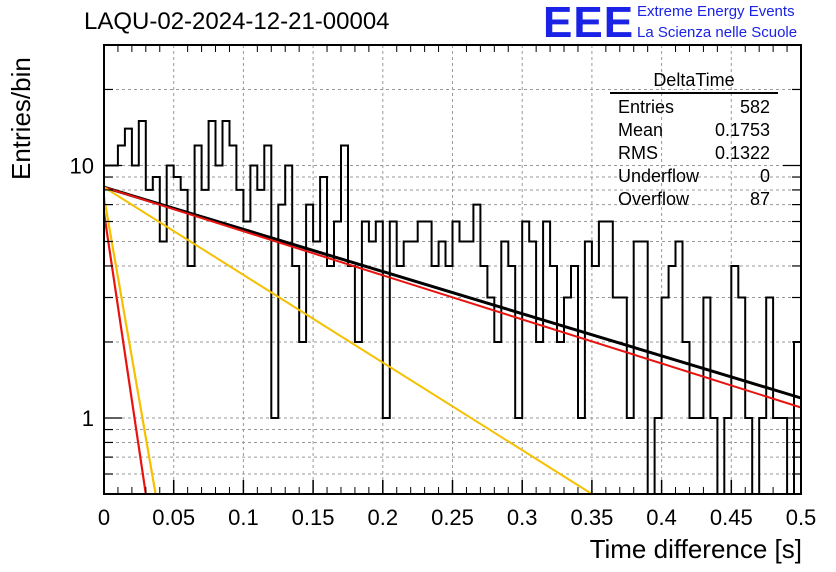 The height and width of the screenshot is (572, 836). What do you see at coordinates (742, 130) in the screenshot?
I see `stats-value: 0.1753` at bounding box center [742, 130].